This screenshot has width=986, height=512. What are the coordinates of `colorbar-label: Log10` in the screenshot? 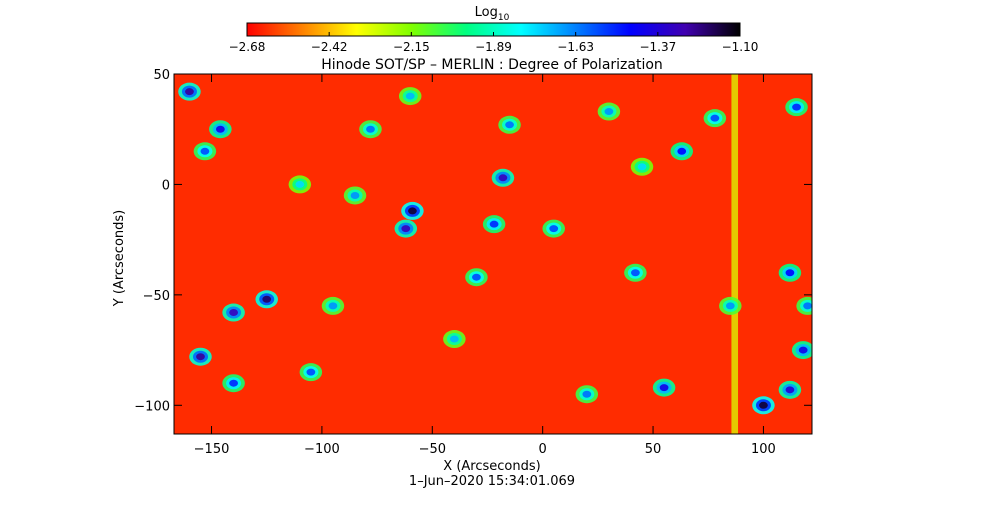 It's located at (492, 14).